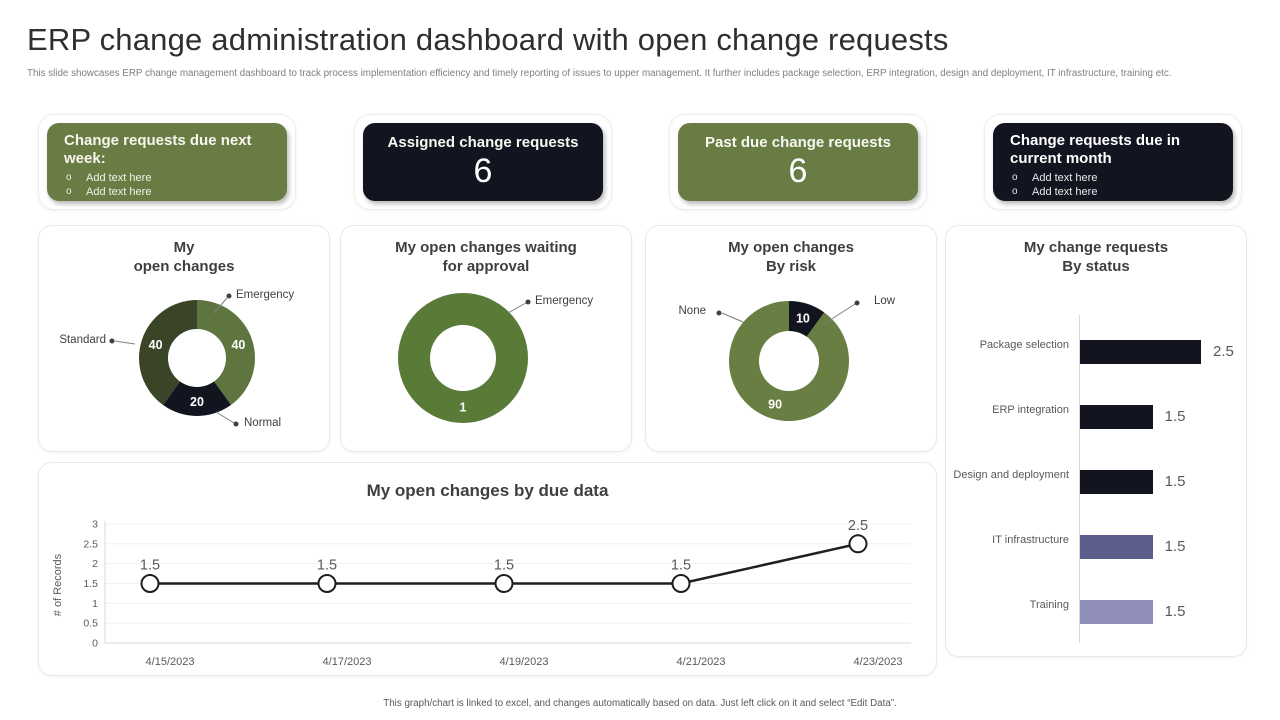 Image resolution: width=1280 pixels, height=720 pixels. What do you see at coordinates (692, 311) in the screenshot?
I see `slice-label-none: None` at bounding box center [692, 311].